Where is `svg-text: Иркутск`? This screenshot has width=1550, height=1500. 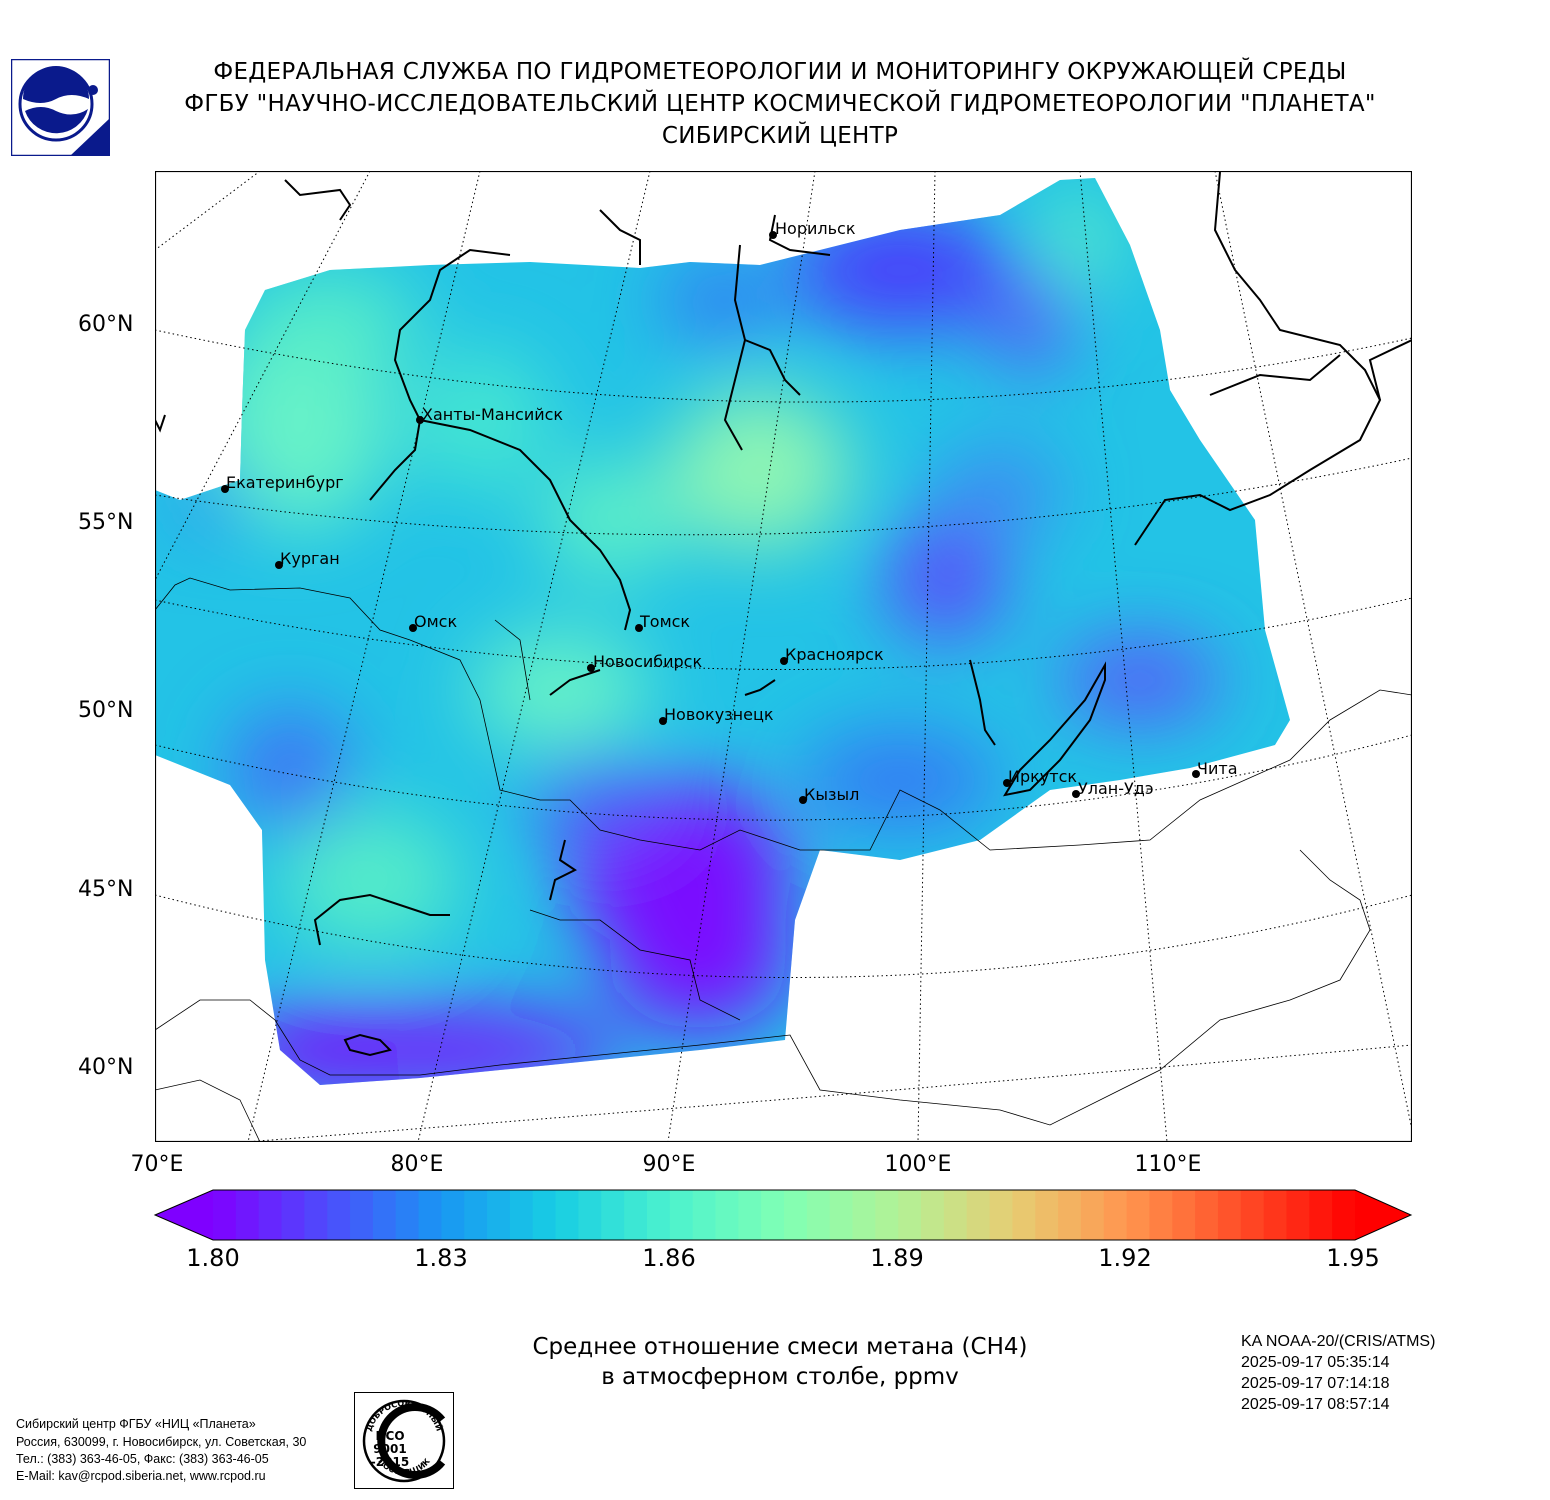 svg-text: Иркутск is located at coordinates (1042, 776).